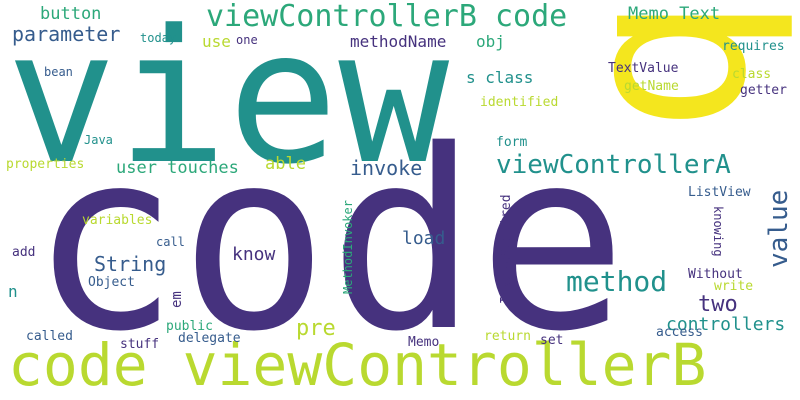 The width and height of the screenshot is (800, 400). Describe the element at coordinates (617, 281) in the screenshot. I see `word-method: method` at that location.